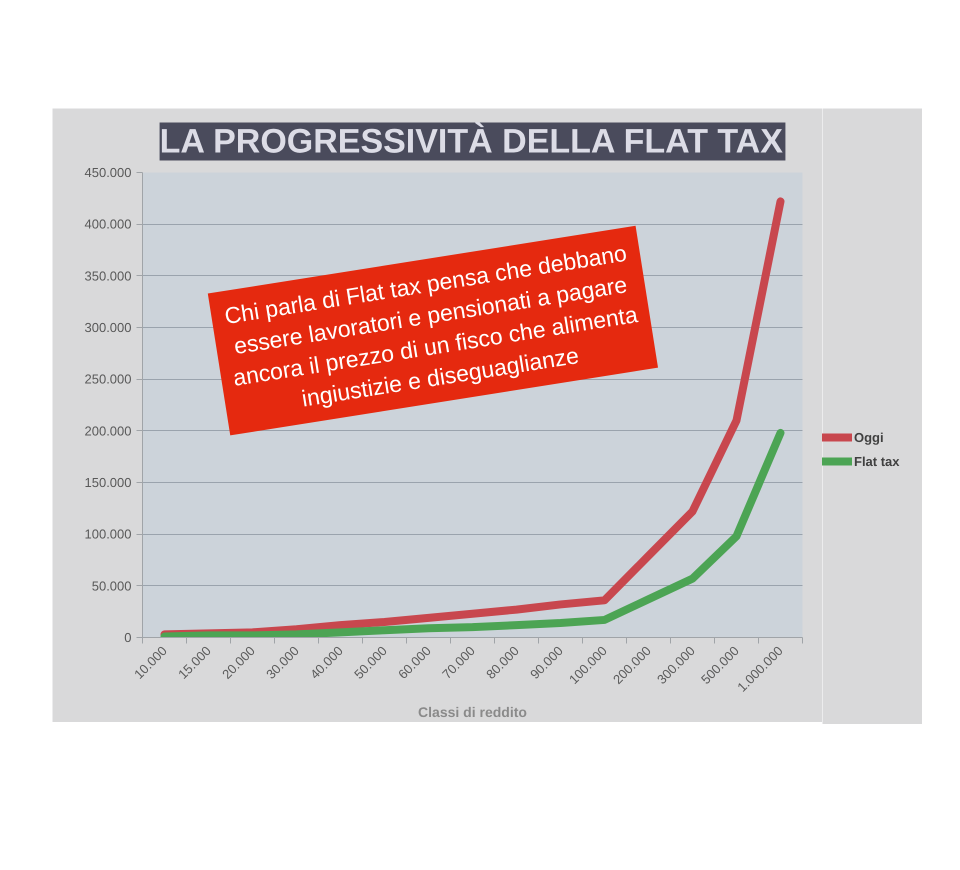  I want to click on y-tick-label: 250.000, so click(108, 379).